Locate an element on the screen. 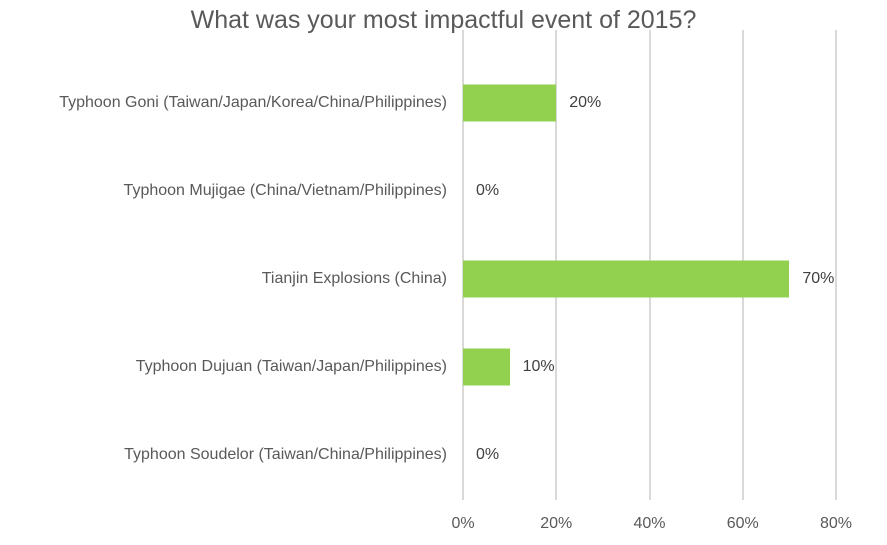 The image size is (887, 545). x-tick-label: 60% is located at coordinates (742, 523).